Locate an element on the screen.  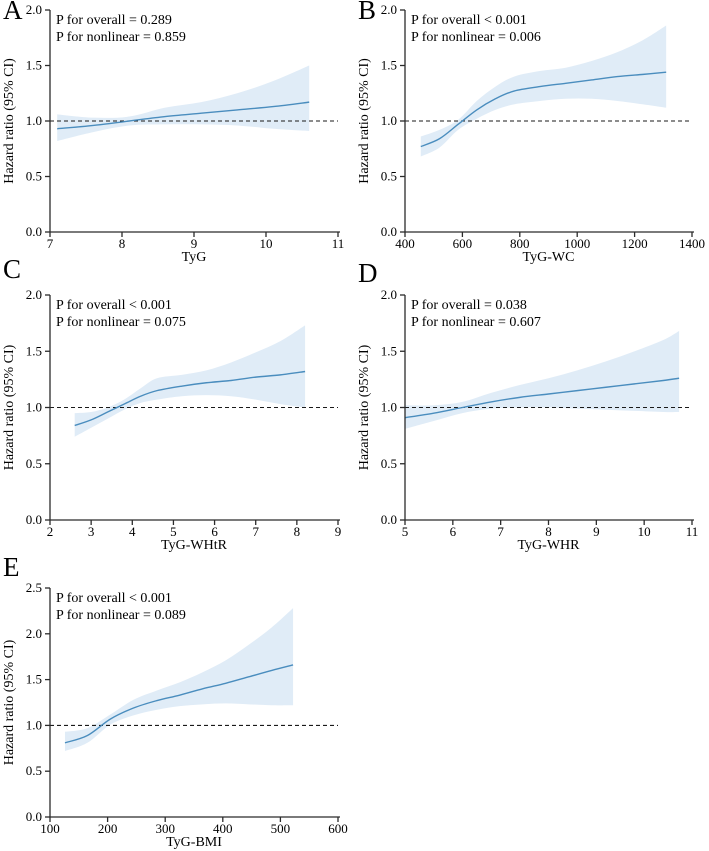
x-tick-label: 500 is located at coordinates (281, 828).